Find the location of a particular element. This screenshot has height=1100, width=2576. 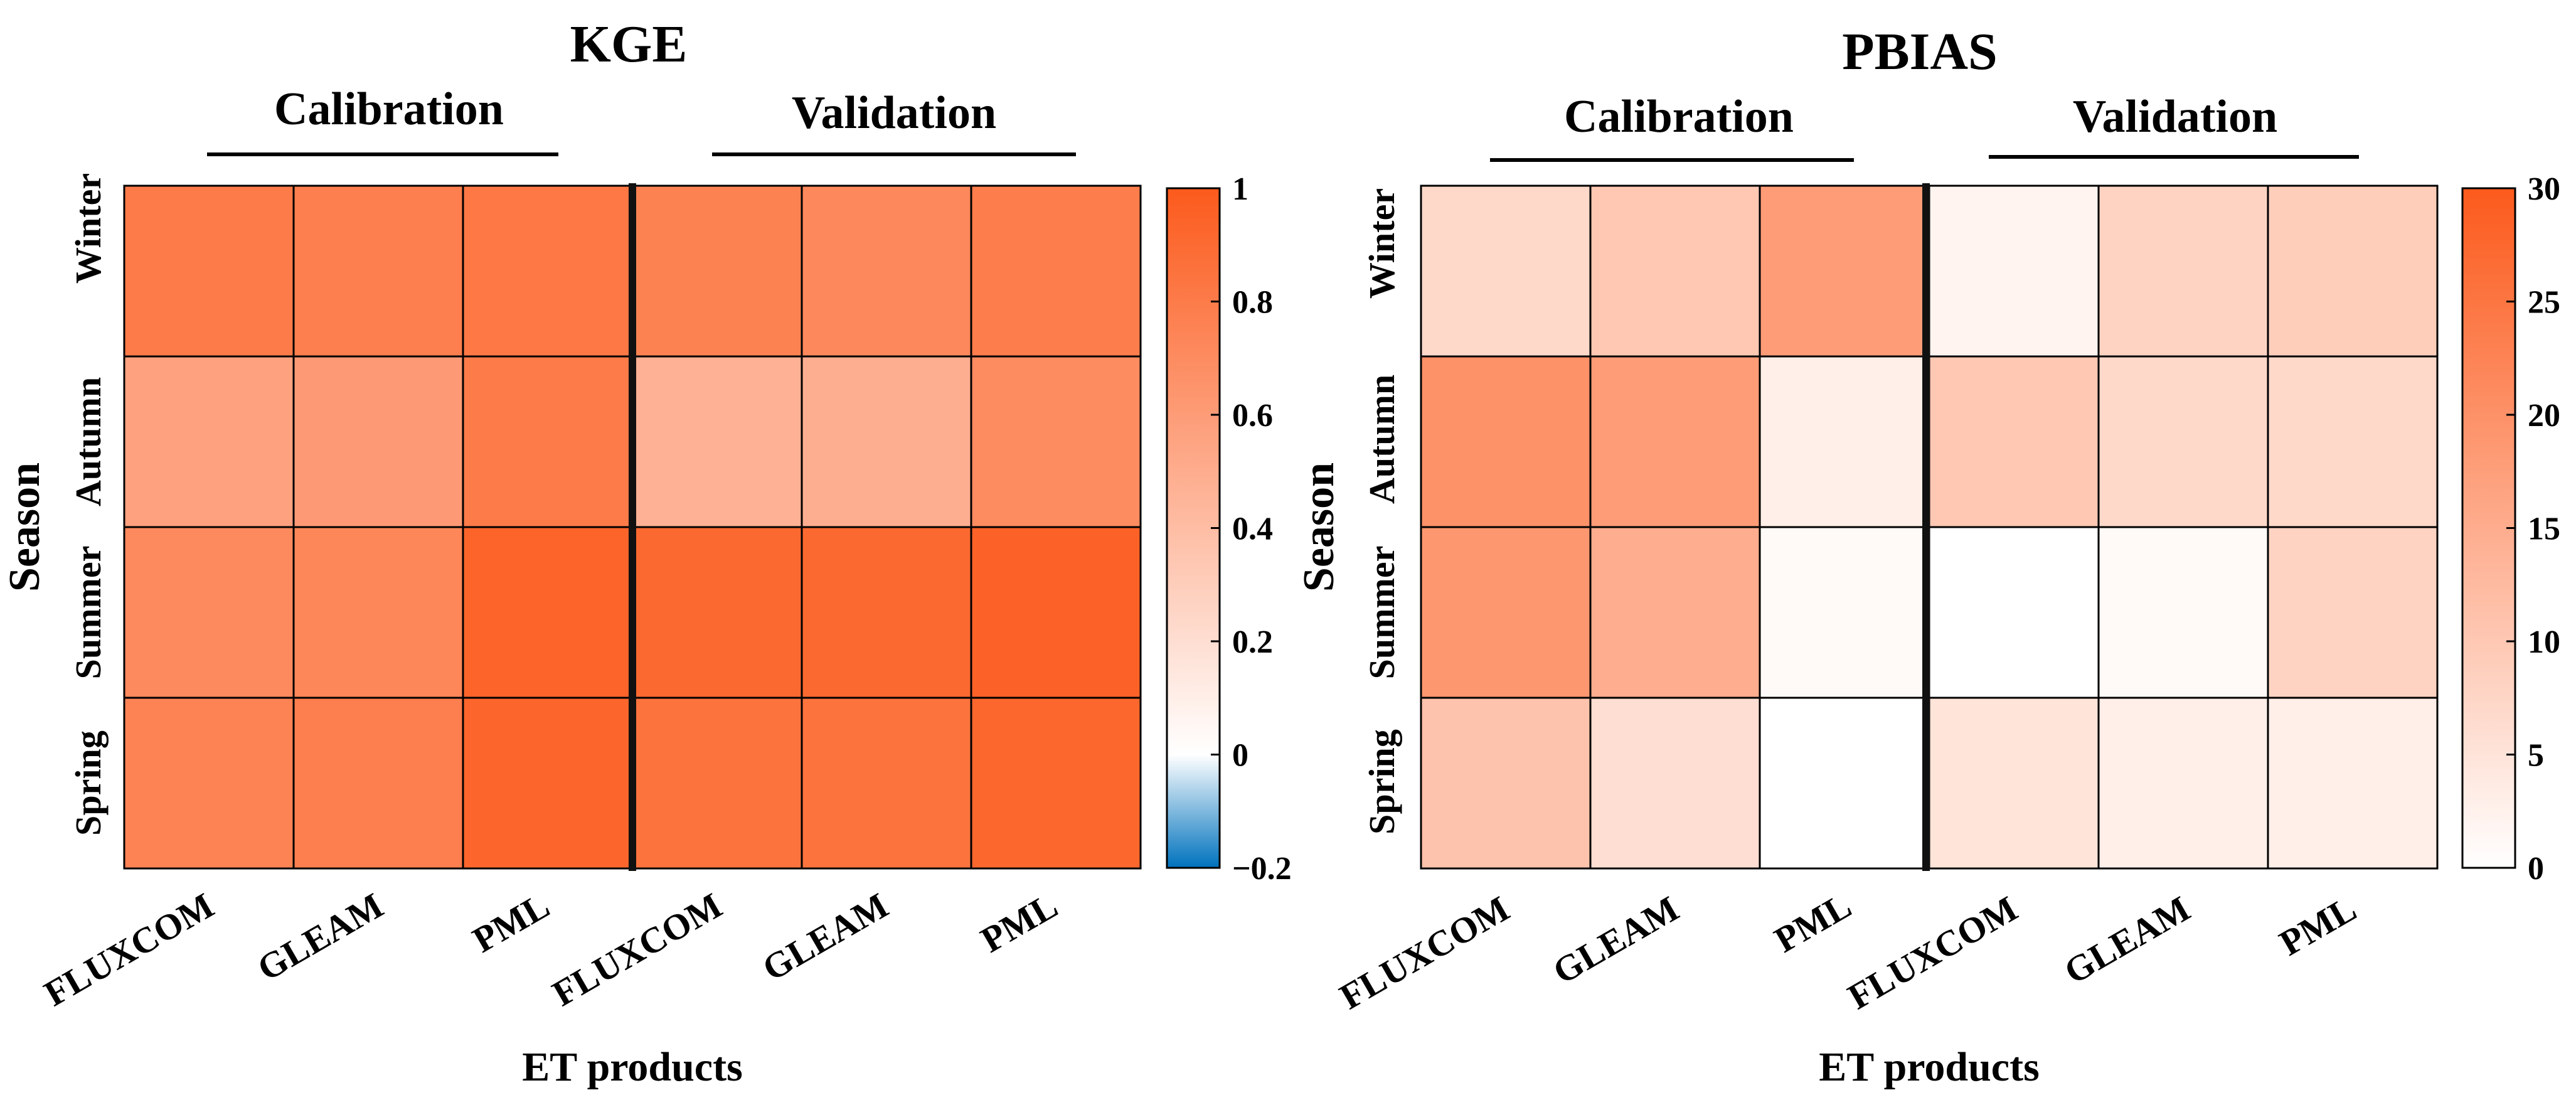

kge-row-label-autumn: Autumn is located at coordinates (89, 441).